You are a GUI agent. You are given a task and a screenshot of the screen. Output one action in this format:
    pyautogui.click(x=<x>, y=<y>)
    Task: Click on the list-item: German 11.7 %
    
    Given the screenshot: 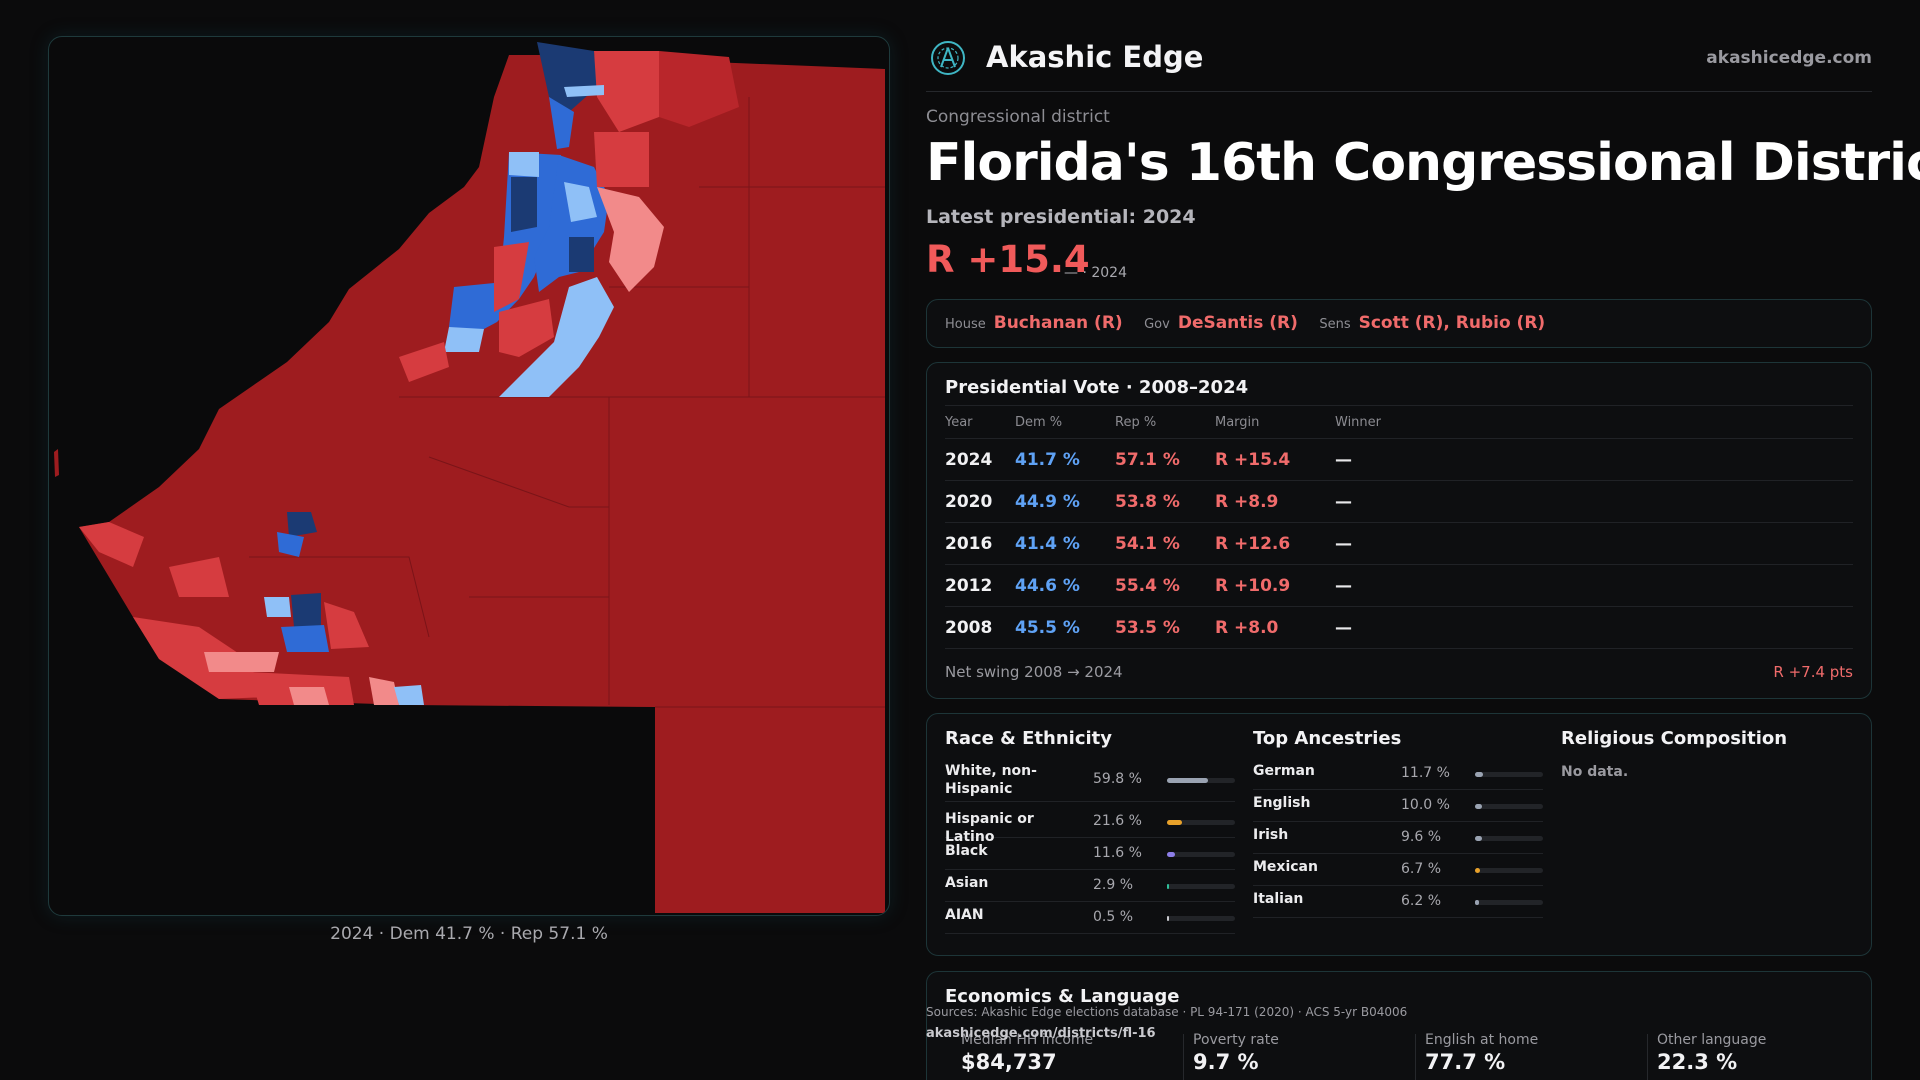 What is the action you would take?
    pyautogui.click(x=1398, y=774)
    